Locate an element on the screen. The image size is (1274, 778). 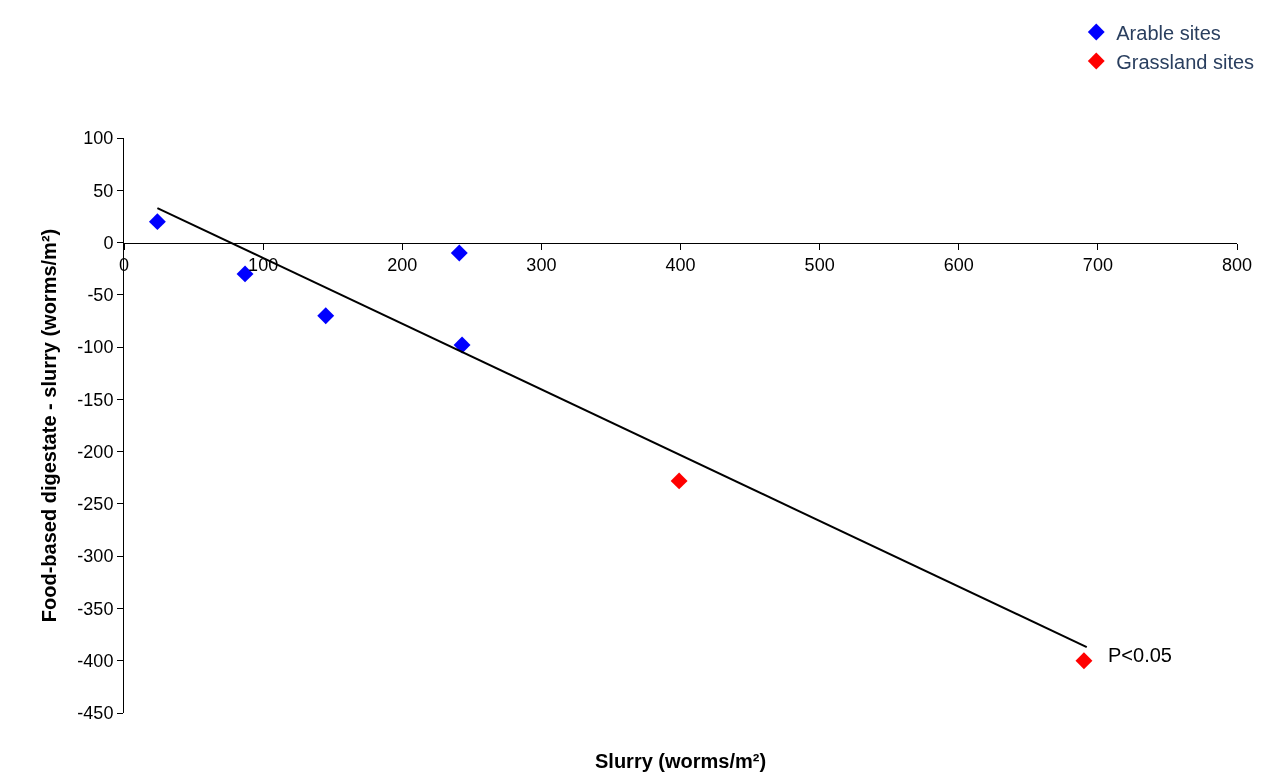
x-tick-label: 600 is located at coordinates (958, 265).